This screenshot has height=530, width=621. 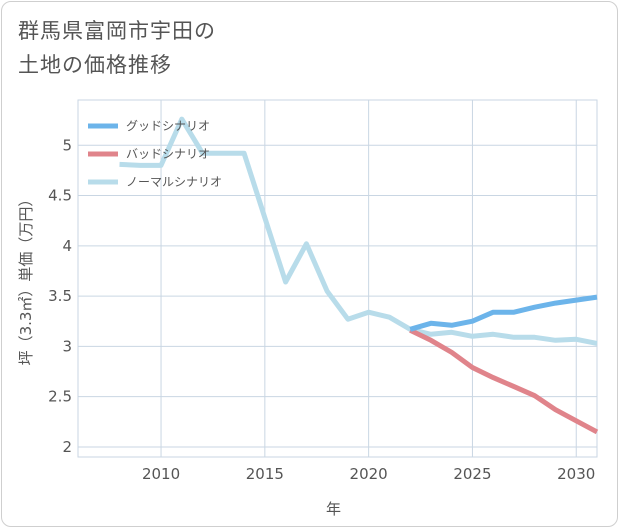 What do you see at coordinates (67, 145) in the screenshot?
I see `y-tick-label: 5` at bounding box center [67, 145].